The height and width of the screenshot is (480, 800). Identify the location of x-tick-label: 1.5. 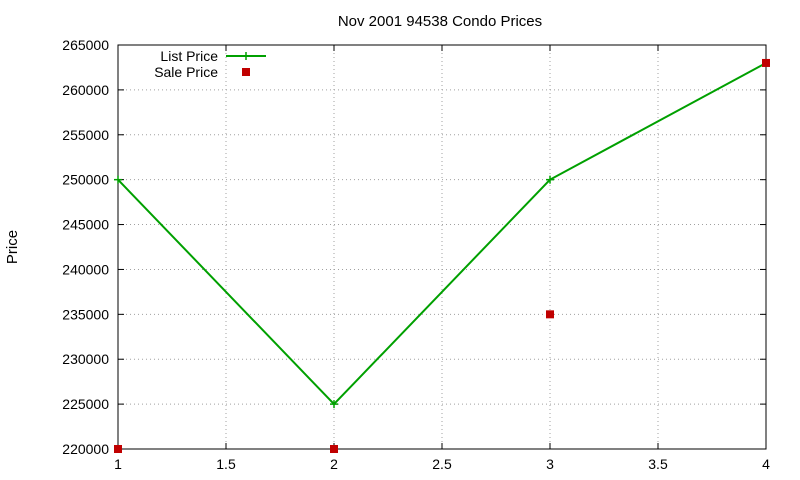
(226, 464).